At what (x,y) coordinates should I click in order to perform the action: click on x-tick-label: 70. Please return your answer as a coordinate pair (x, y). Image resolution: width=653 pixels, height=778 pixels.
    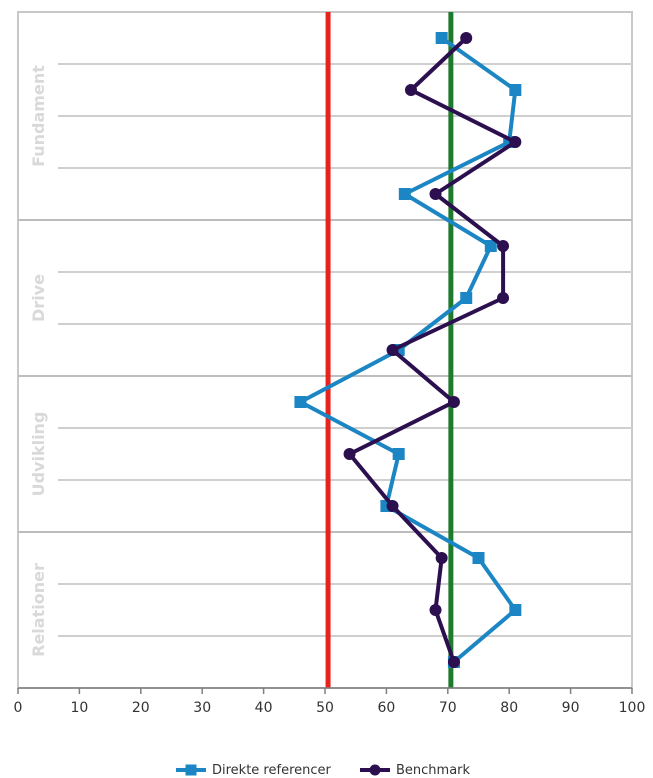
    Looking at the image, I should click on (448, 708).